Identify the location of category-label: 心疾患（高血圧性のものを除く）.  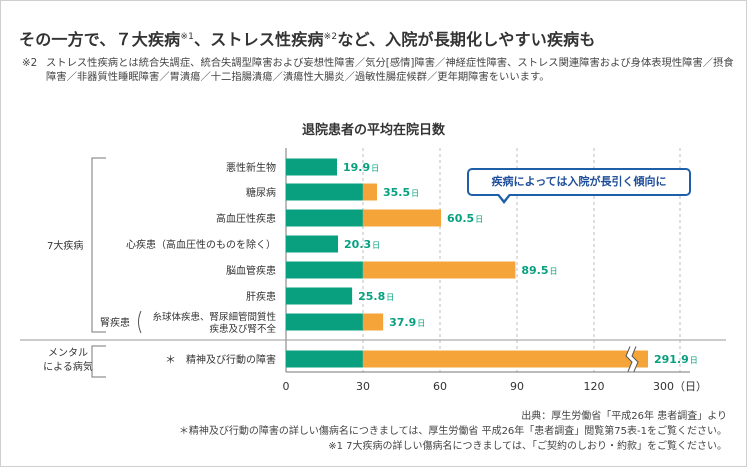
(201, 244).